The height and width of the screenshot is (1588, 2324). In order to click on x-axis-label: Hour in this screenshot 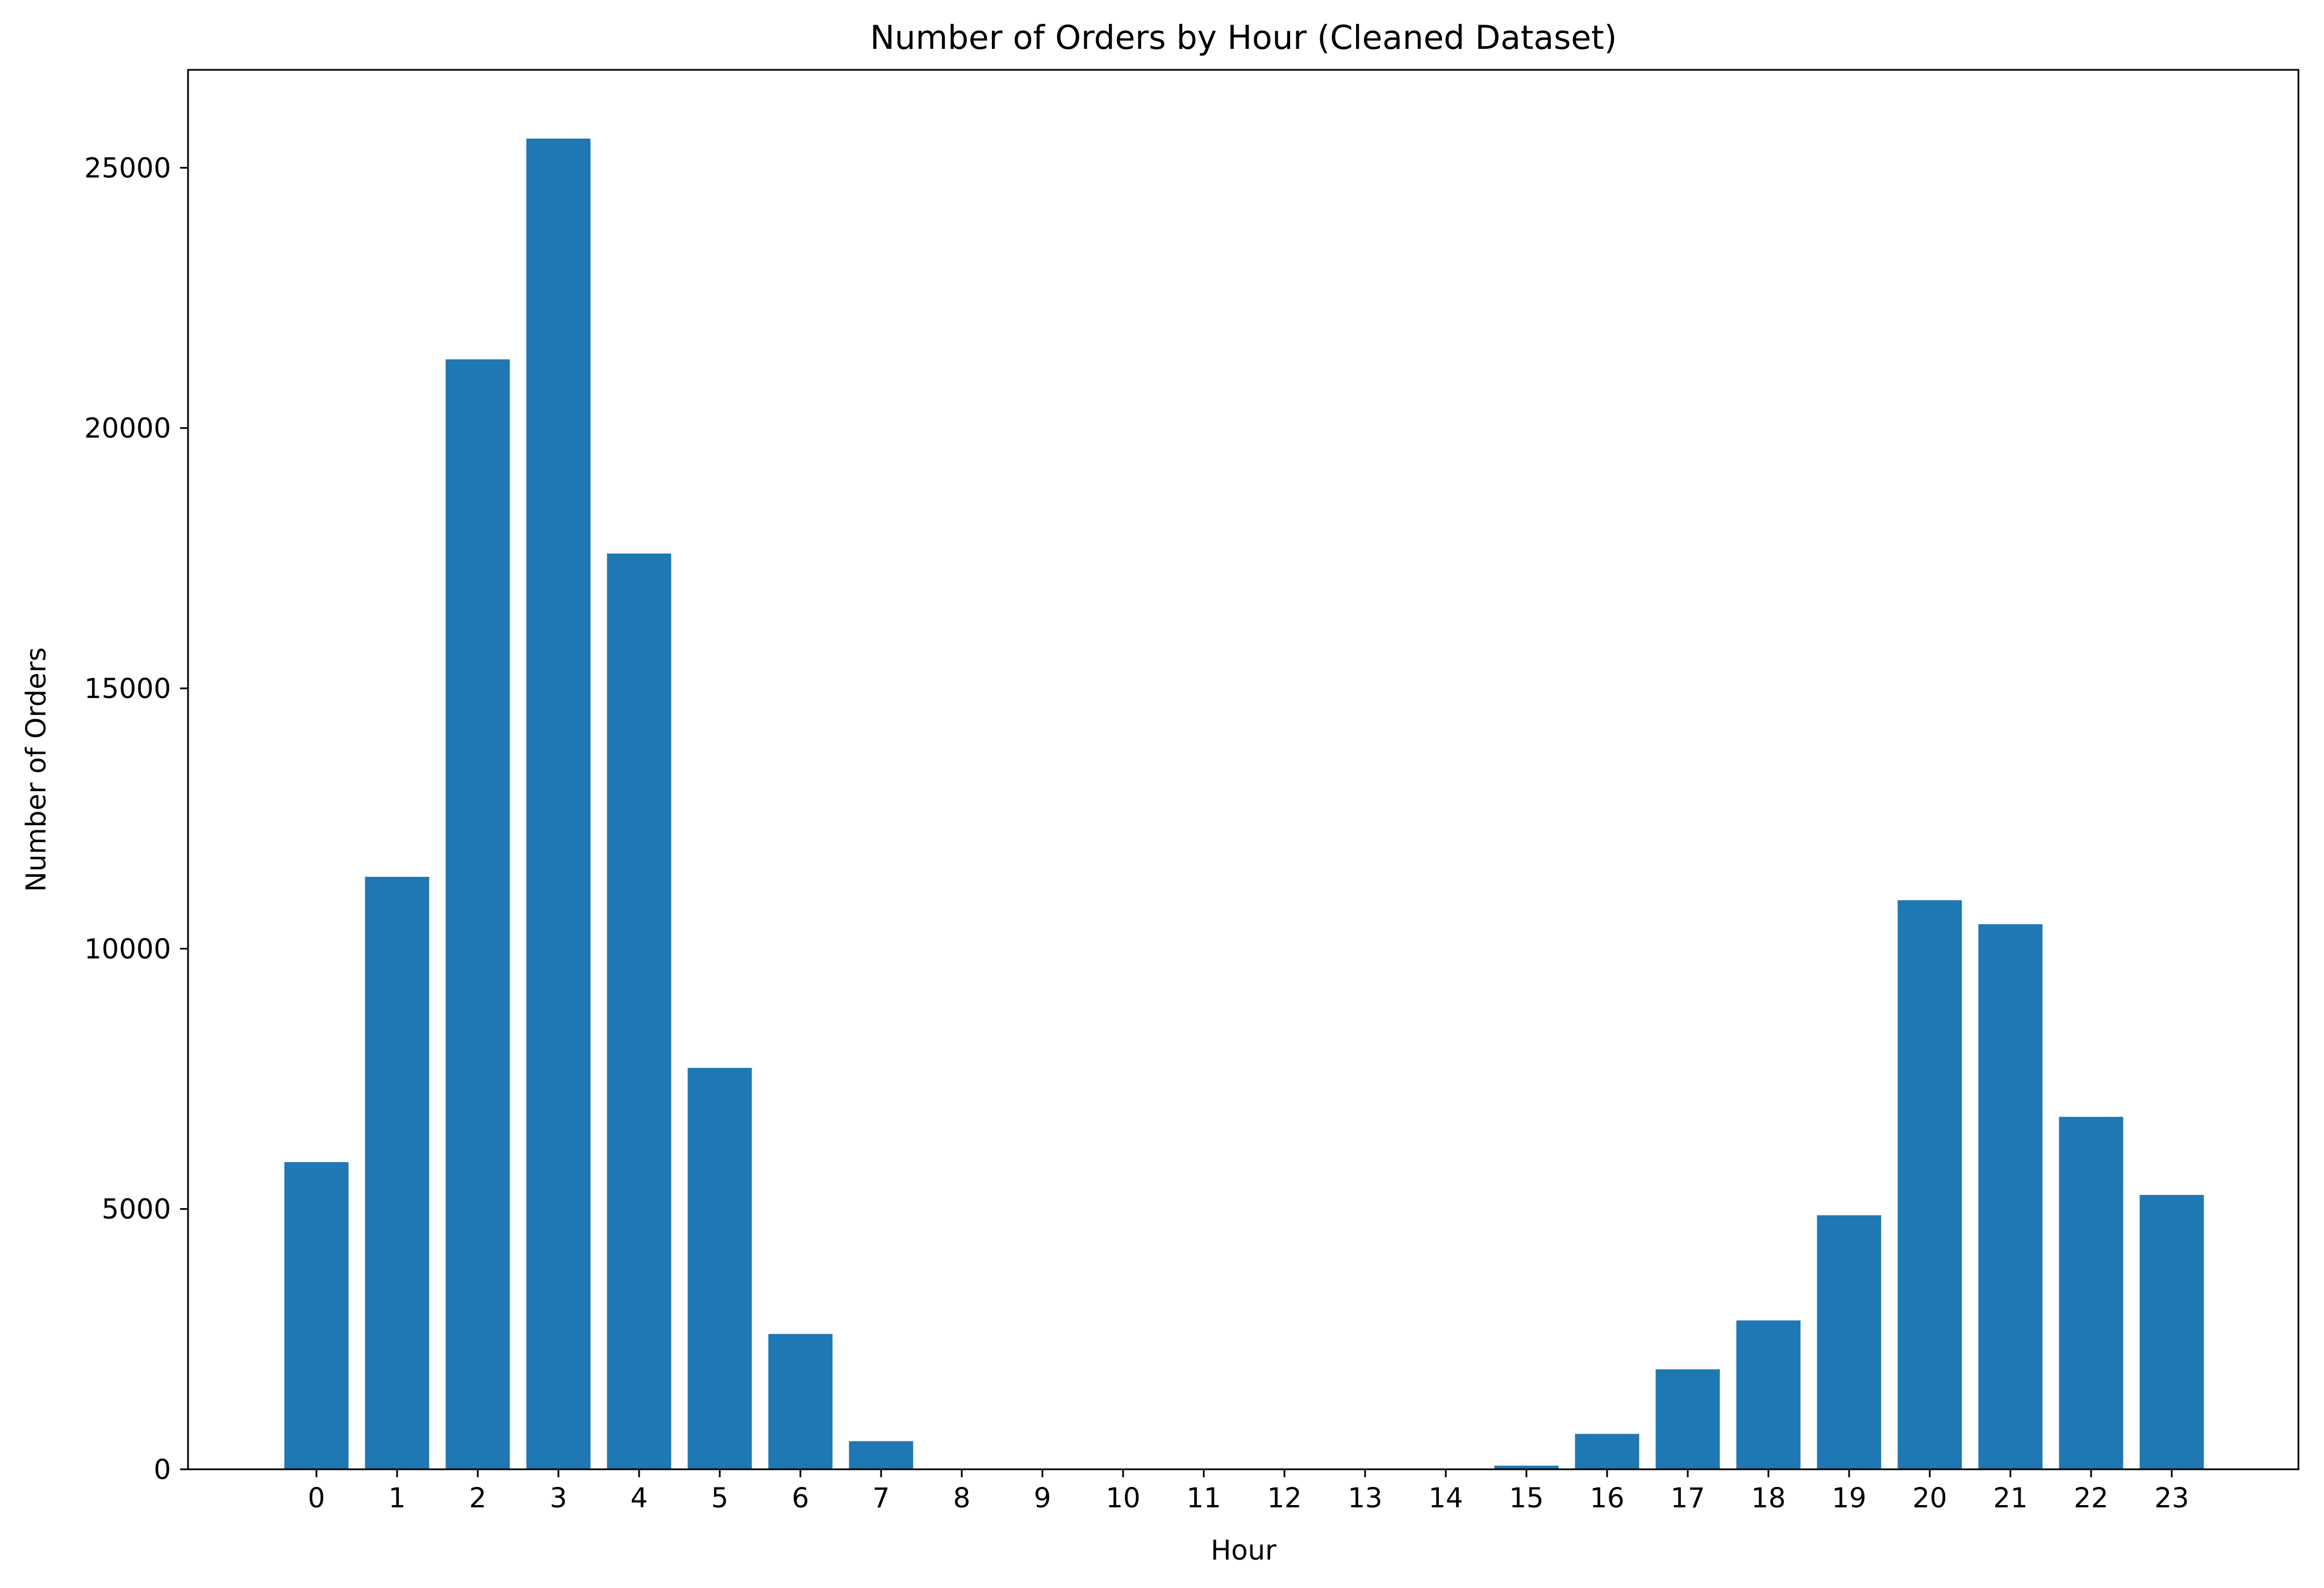, I will do `click(1244, 1550)`.